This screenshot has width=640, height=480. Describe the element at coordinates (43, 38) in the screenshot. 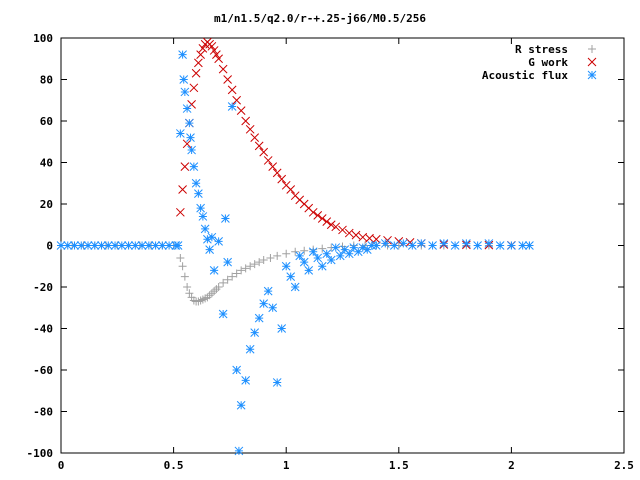

I see `y-tick-label: 100` at that location.